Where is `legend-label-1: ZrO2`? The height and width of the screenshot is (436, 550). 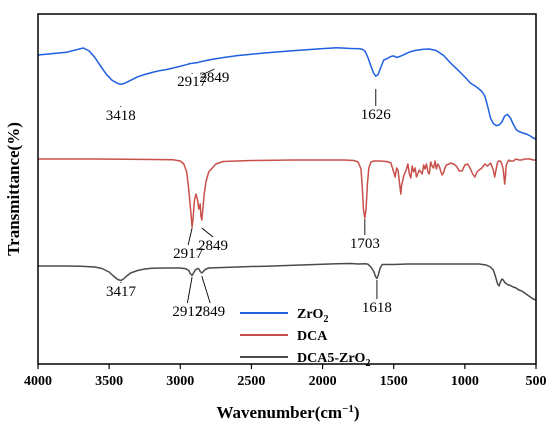
legend-label-1: ZrO2 is located at coordinates (312, 316).